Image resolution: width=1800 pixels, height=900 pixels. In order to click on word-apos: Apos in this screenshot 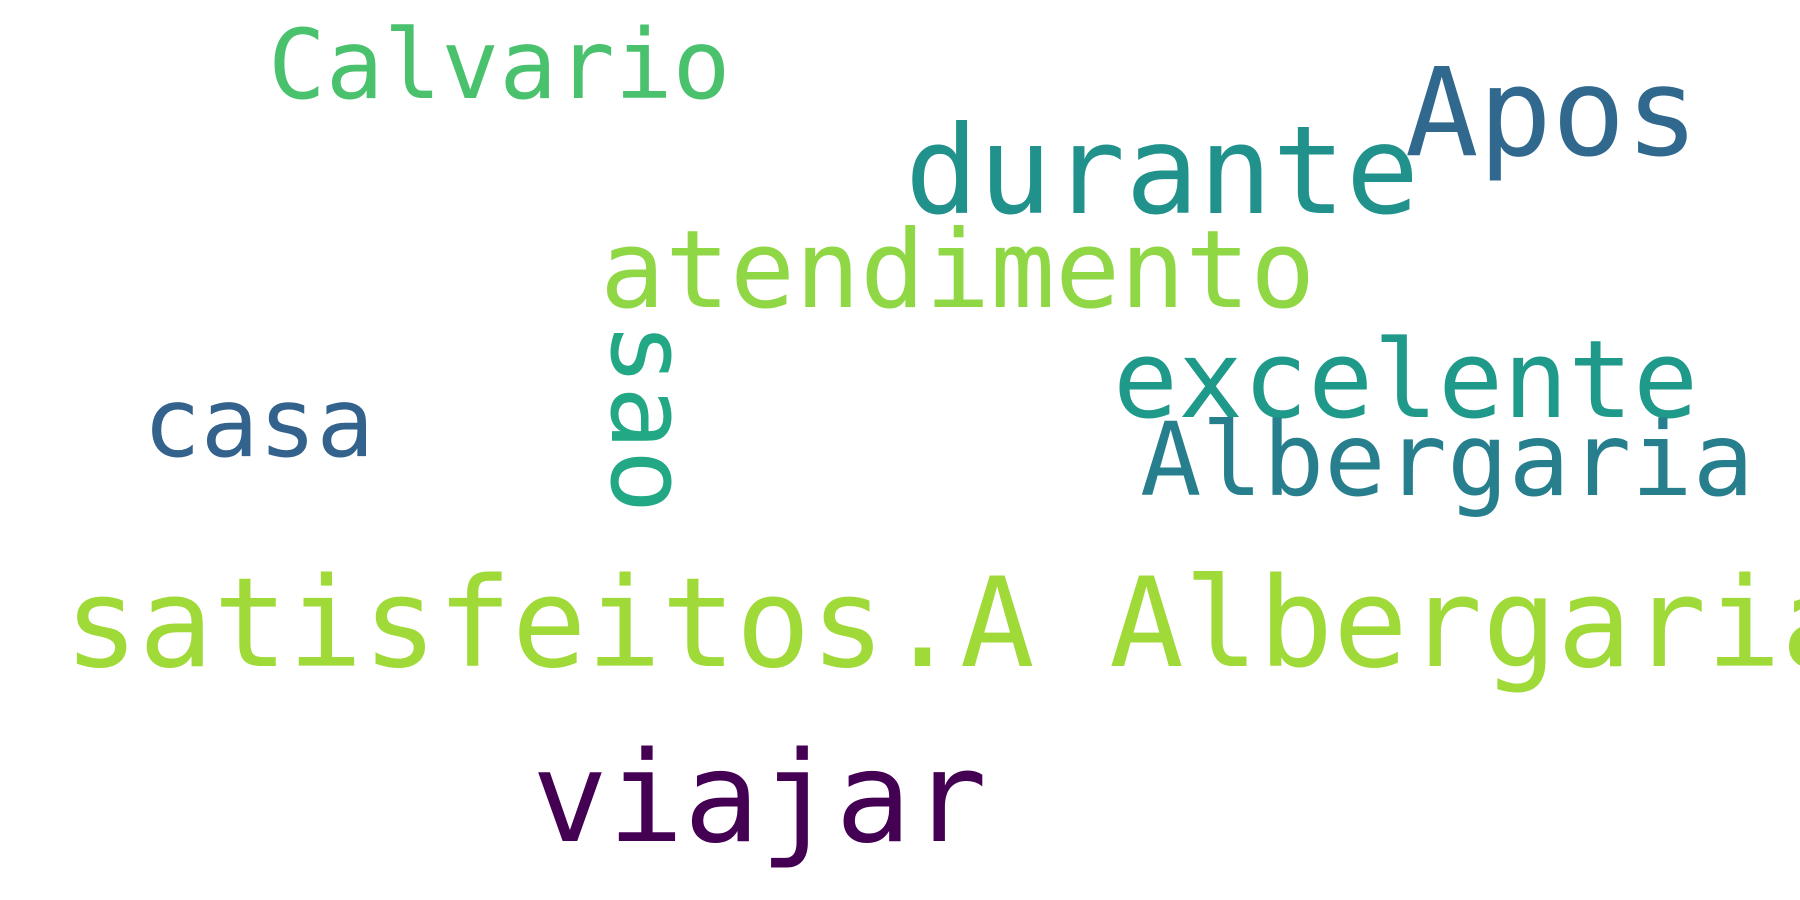, I will do `click(1552, 113)`.